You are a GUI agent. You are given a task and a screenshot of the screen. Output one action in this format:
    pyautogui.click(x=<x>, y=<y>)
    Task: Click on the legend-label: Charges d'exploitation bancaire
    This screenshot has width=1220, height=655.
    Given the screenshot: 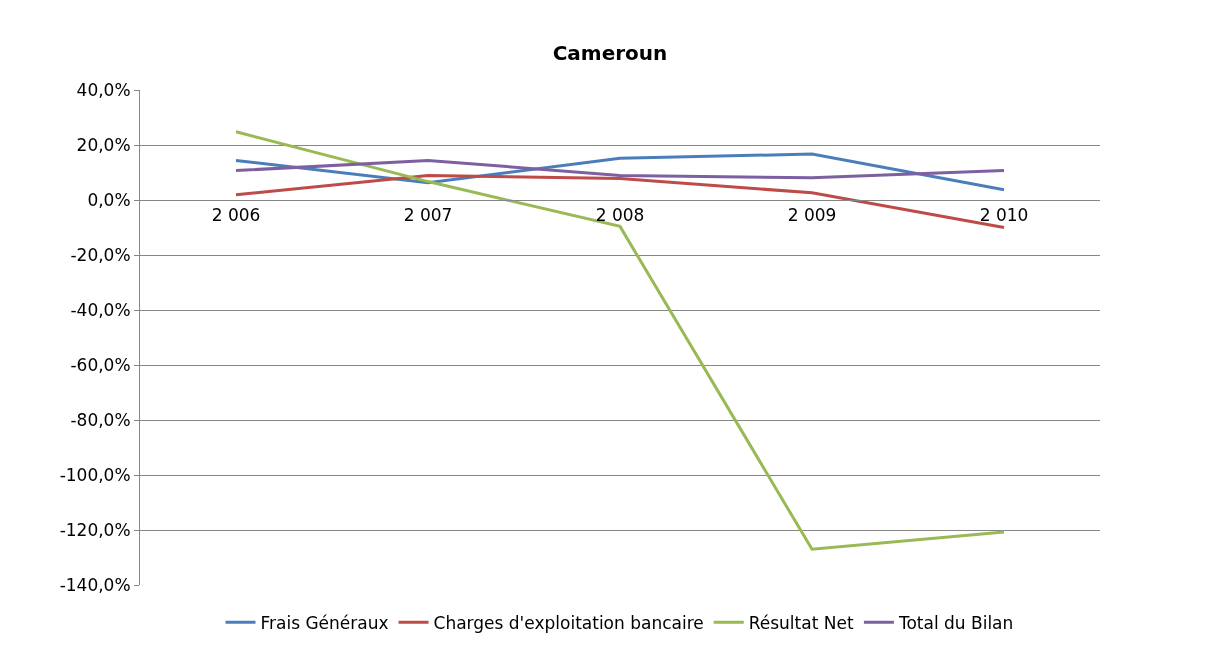 What is the action you would take?
    pyautogui.click(x=568, y=622)
    